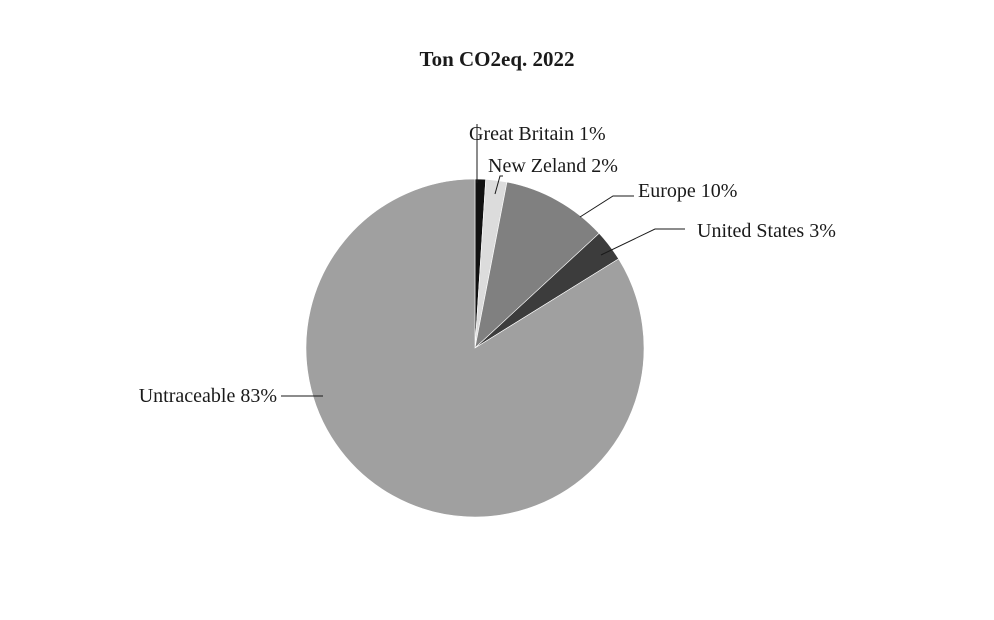 The height and width of the screenshot is (620, 994). I want to click on leader-line-new-zeland, so click(498, 185).